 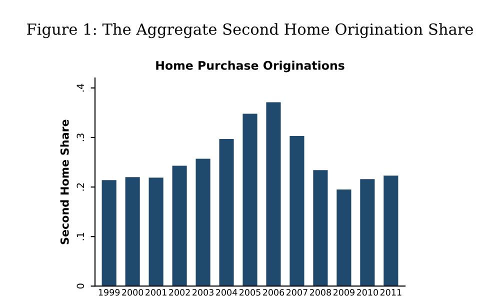 I want to click on y-tick-label: 0, so click(x=80, y=286).